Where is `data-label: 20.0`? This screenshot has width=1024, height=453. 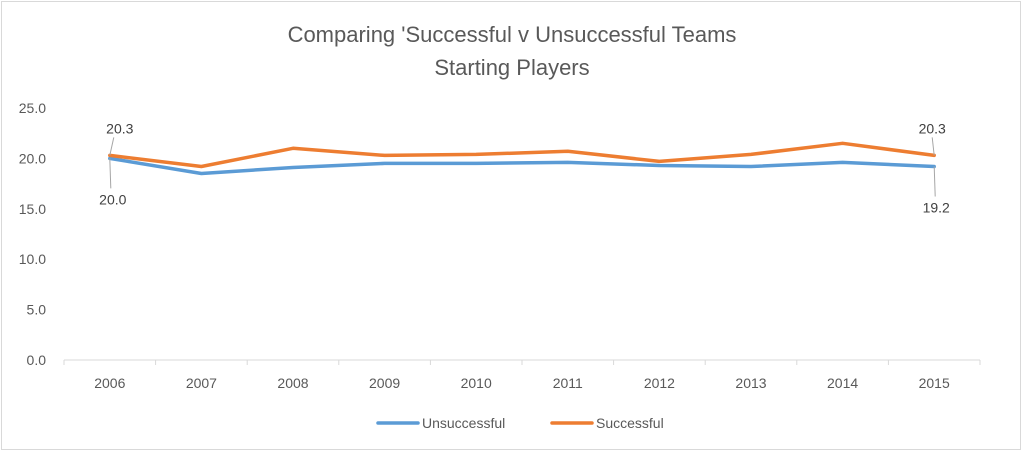 data-label: 20.0 is located at coordinates (112, 199).